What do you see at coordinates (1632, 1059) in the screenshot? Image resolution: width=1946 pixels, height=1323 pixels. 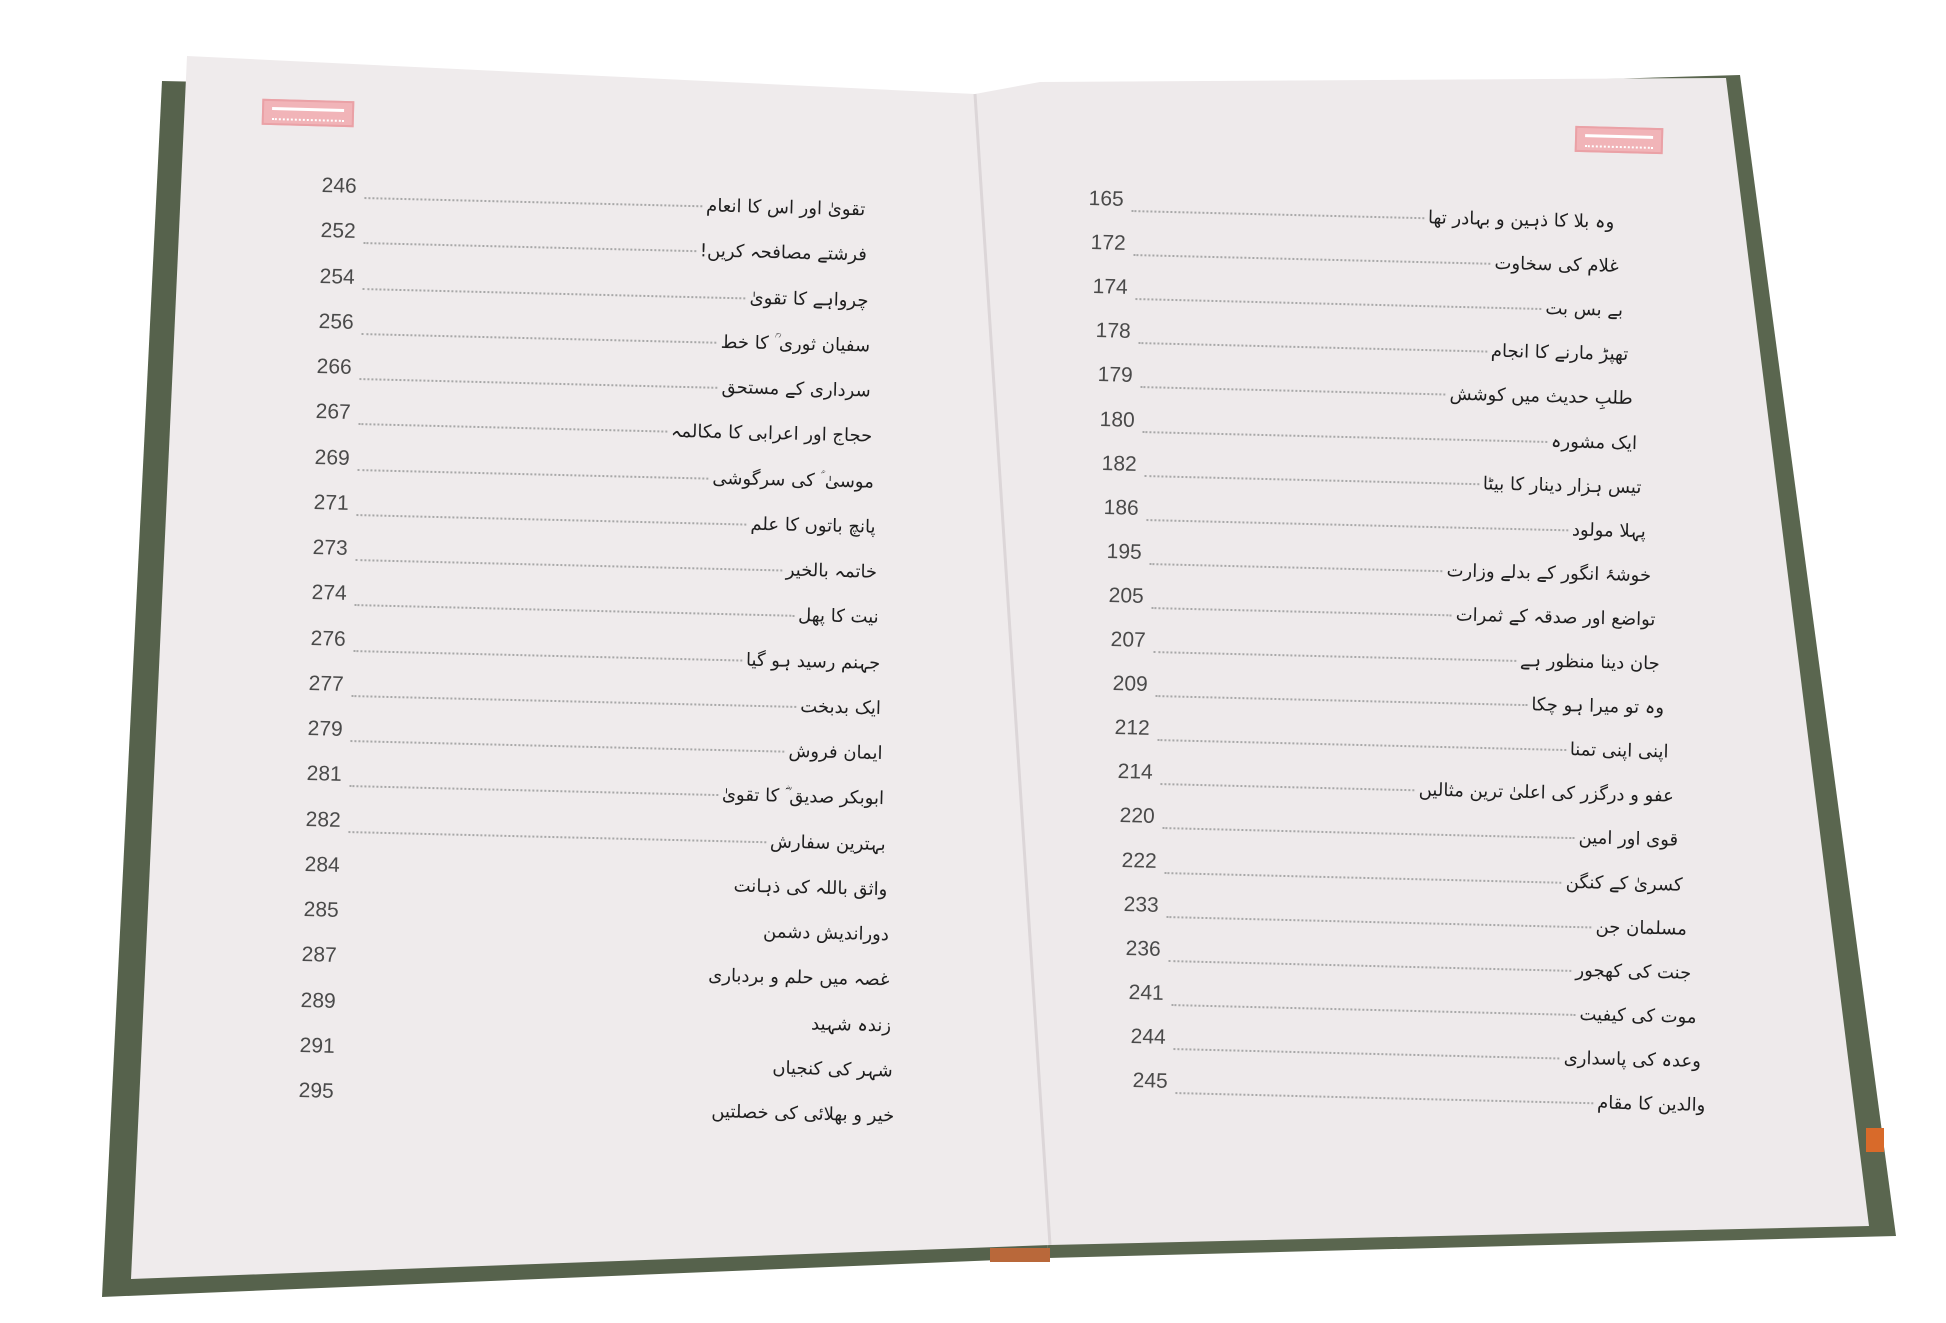 I see `toc-title: وعدہ کی پاسداری` at bounding box center [1632, 1059].